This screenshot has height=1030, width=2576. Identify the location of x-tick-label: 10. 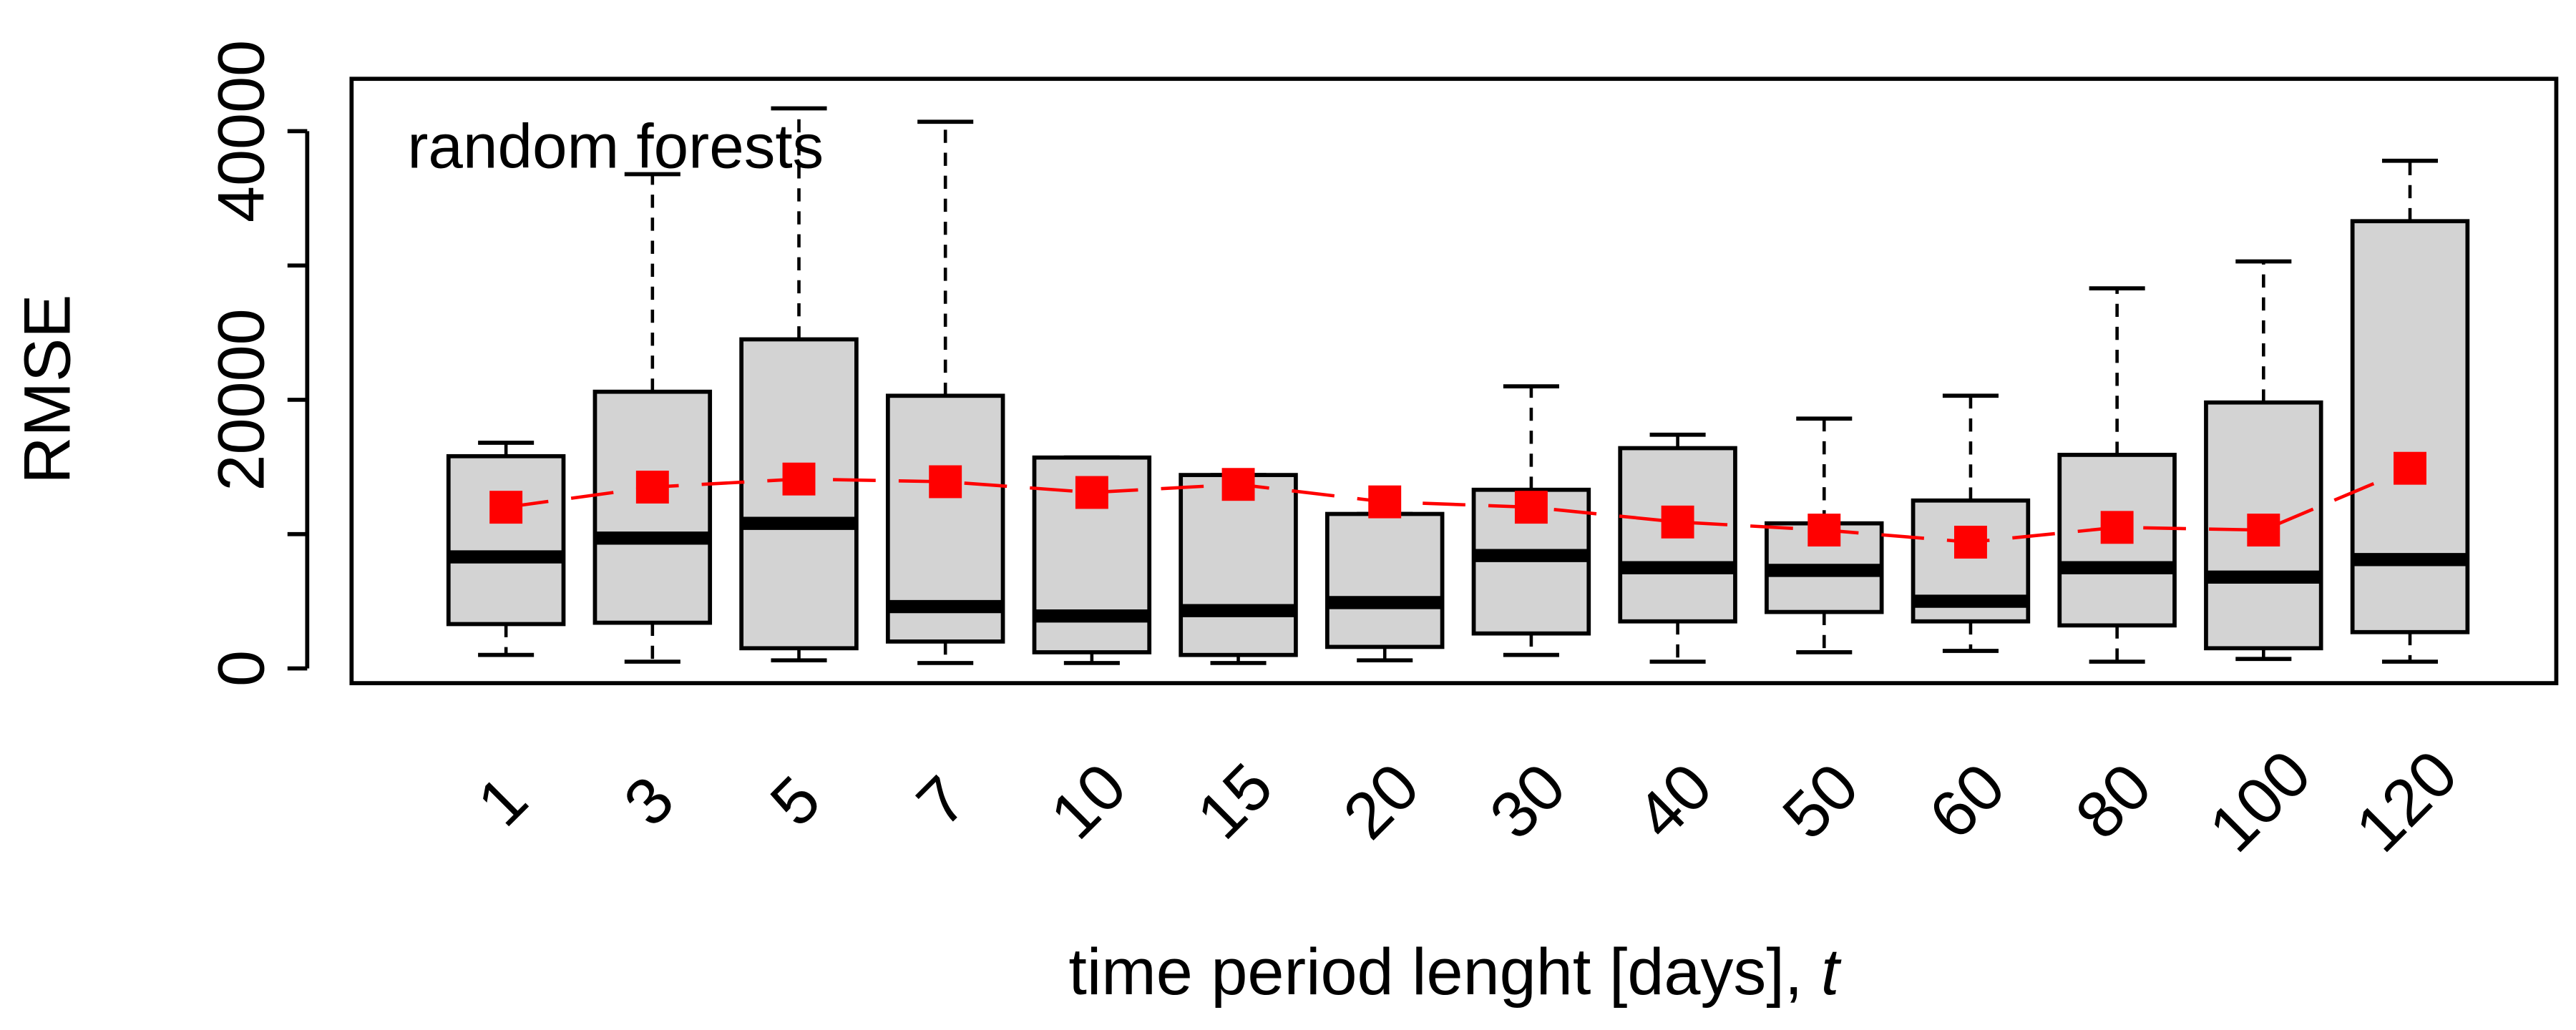
(1088, 802).